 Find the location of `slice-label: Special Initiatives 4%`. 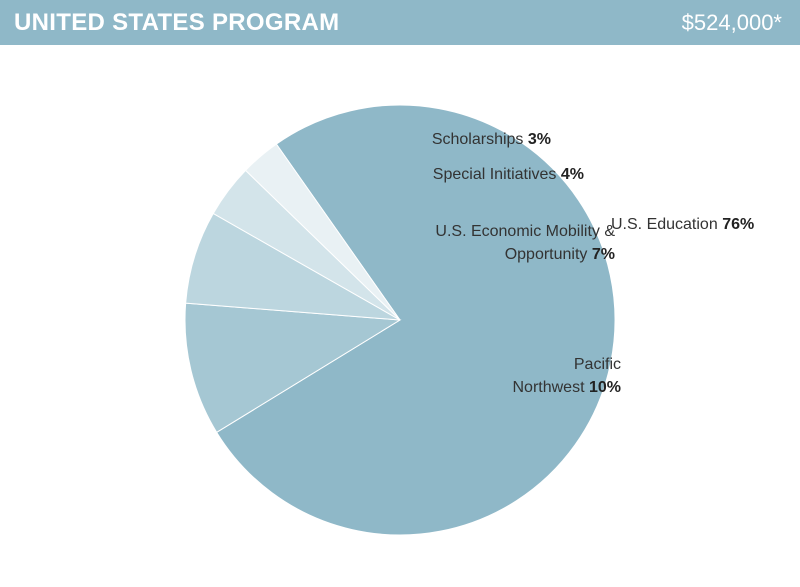

slice-label: Special Initiatives 4% is located at coordinates (508, 174).